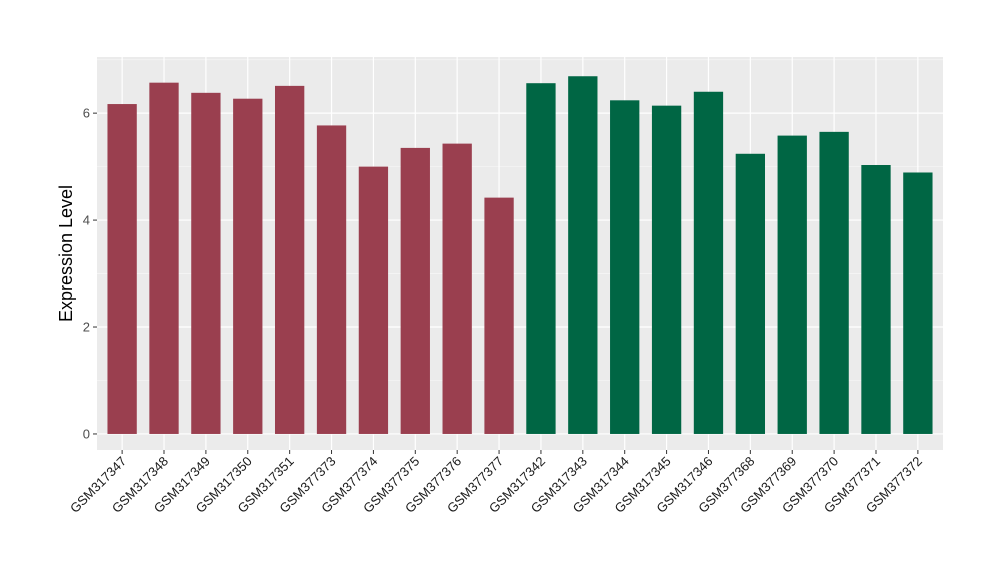 Image resolution: width=1000 pixels, height=580 pixels. Describe the element at coordinates (86, 113) in the screenshot. I see `y-tick-label: 6` at that location.